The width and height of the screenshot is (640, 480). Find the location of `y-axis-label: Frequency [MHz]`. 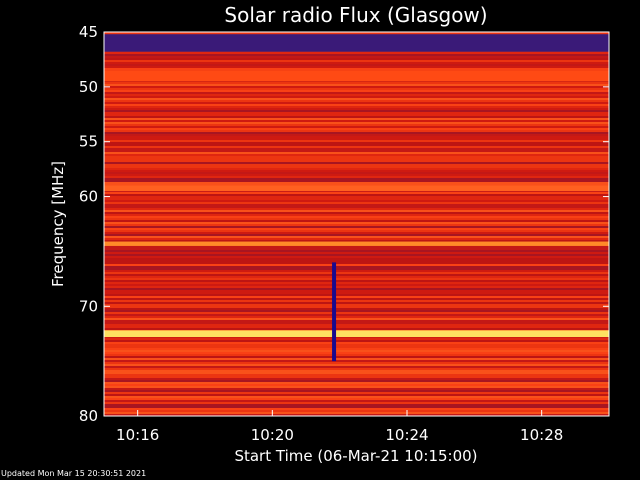

y-axis-label: Frequency [MHz] is located at coordinates (58, 224).